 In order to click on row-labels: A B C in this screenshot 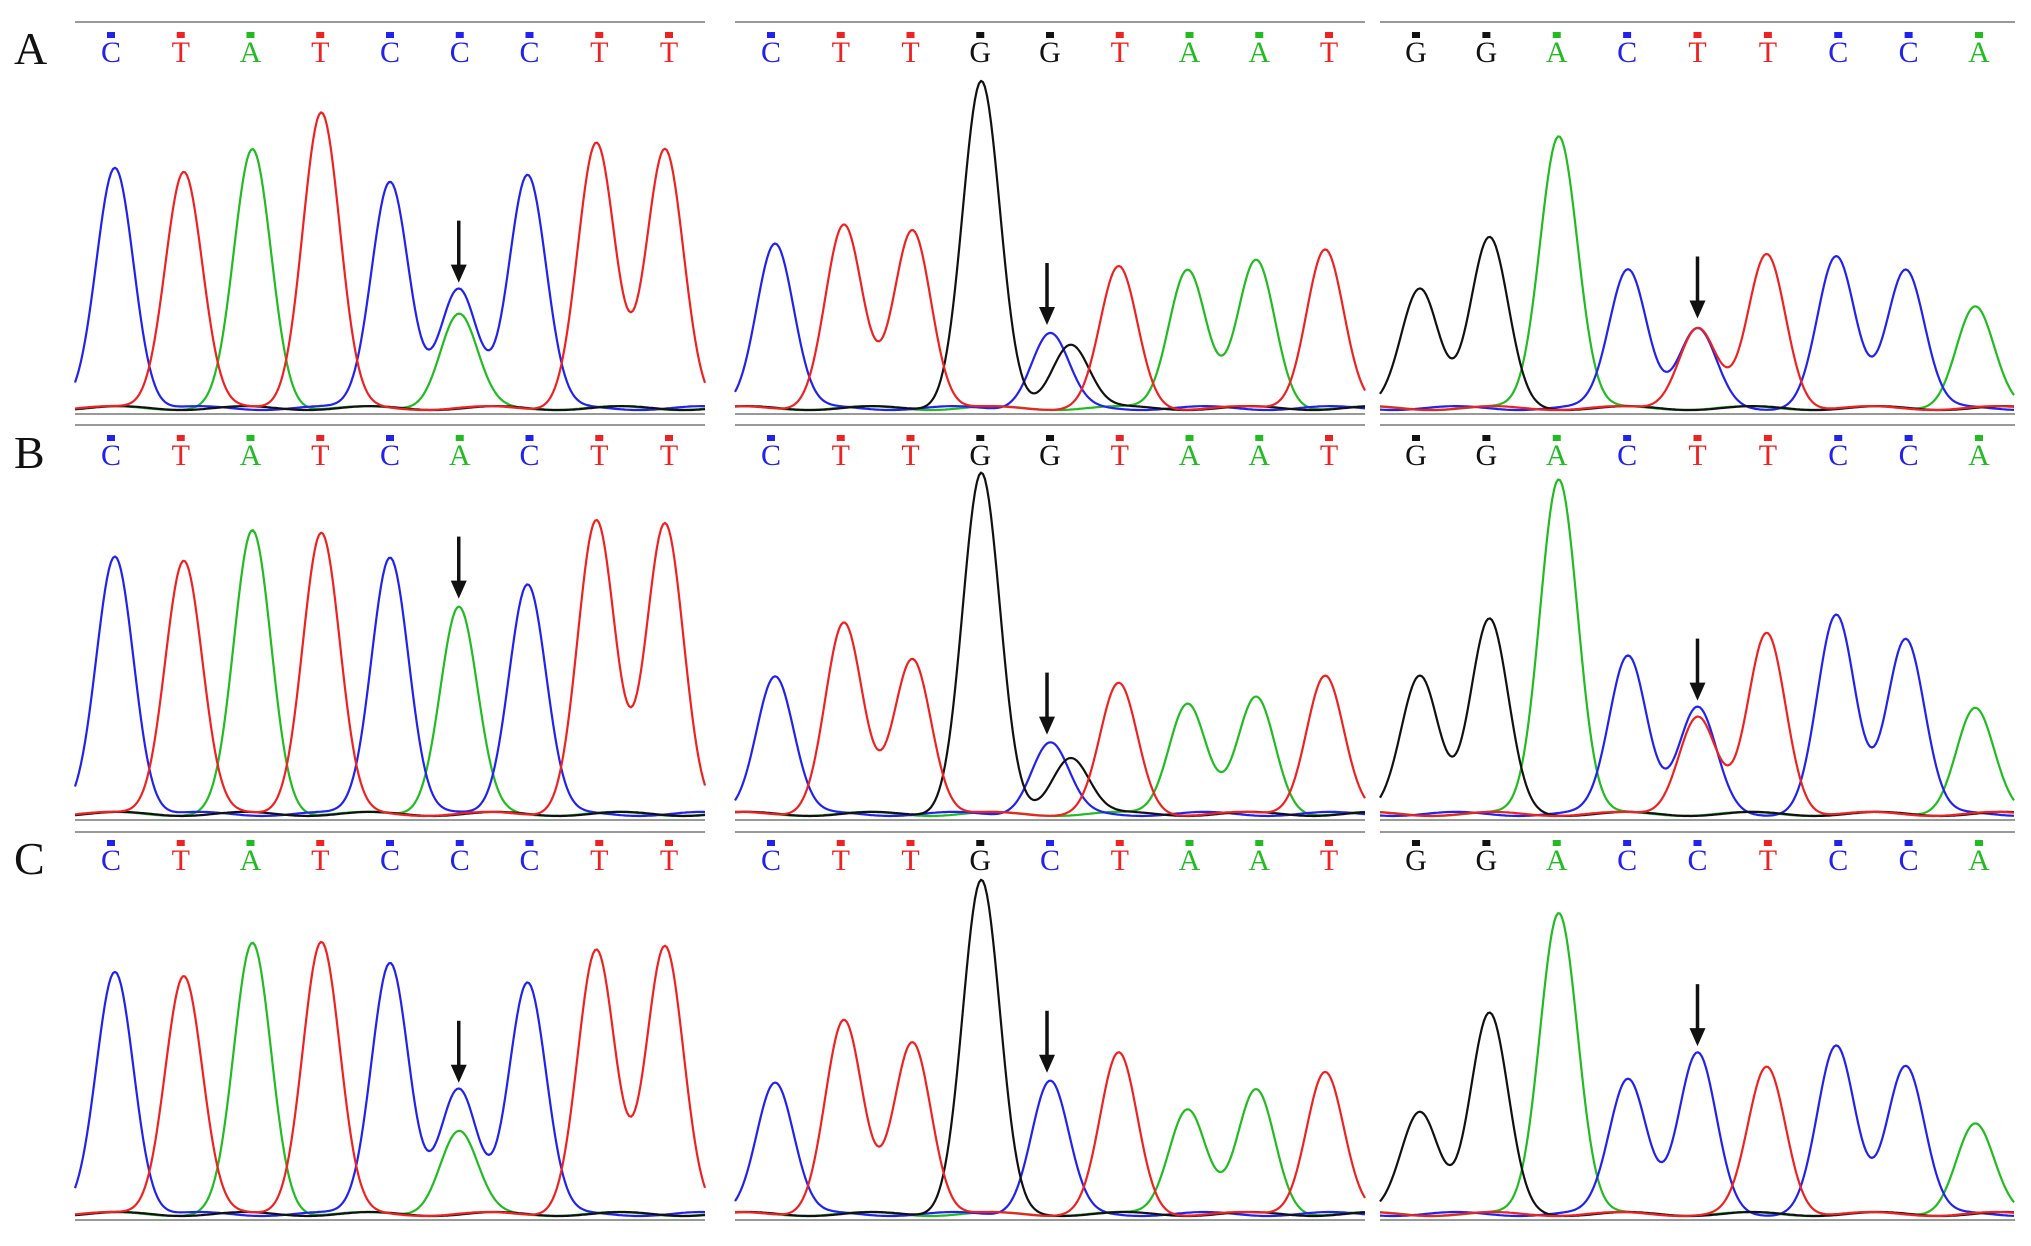, I will do `click(30, 453)`.